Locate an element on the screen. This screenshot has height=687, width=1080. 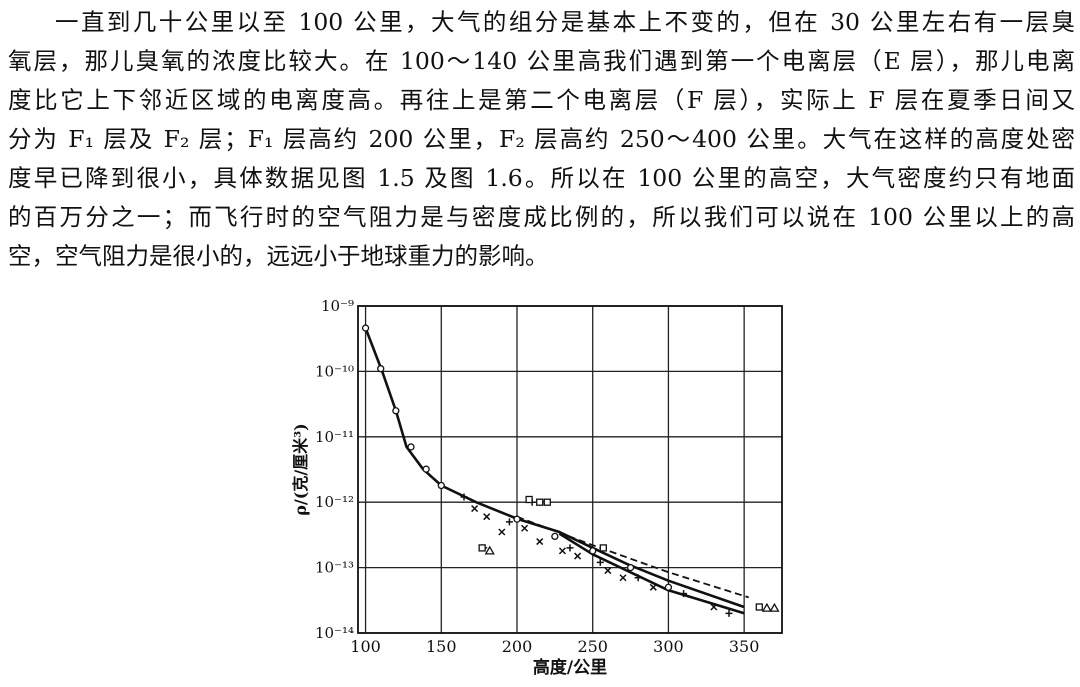
text-line: 空，空气阻力是很小的，远远小于地球重力的影响。 is located at coordinates (278, 256).